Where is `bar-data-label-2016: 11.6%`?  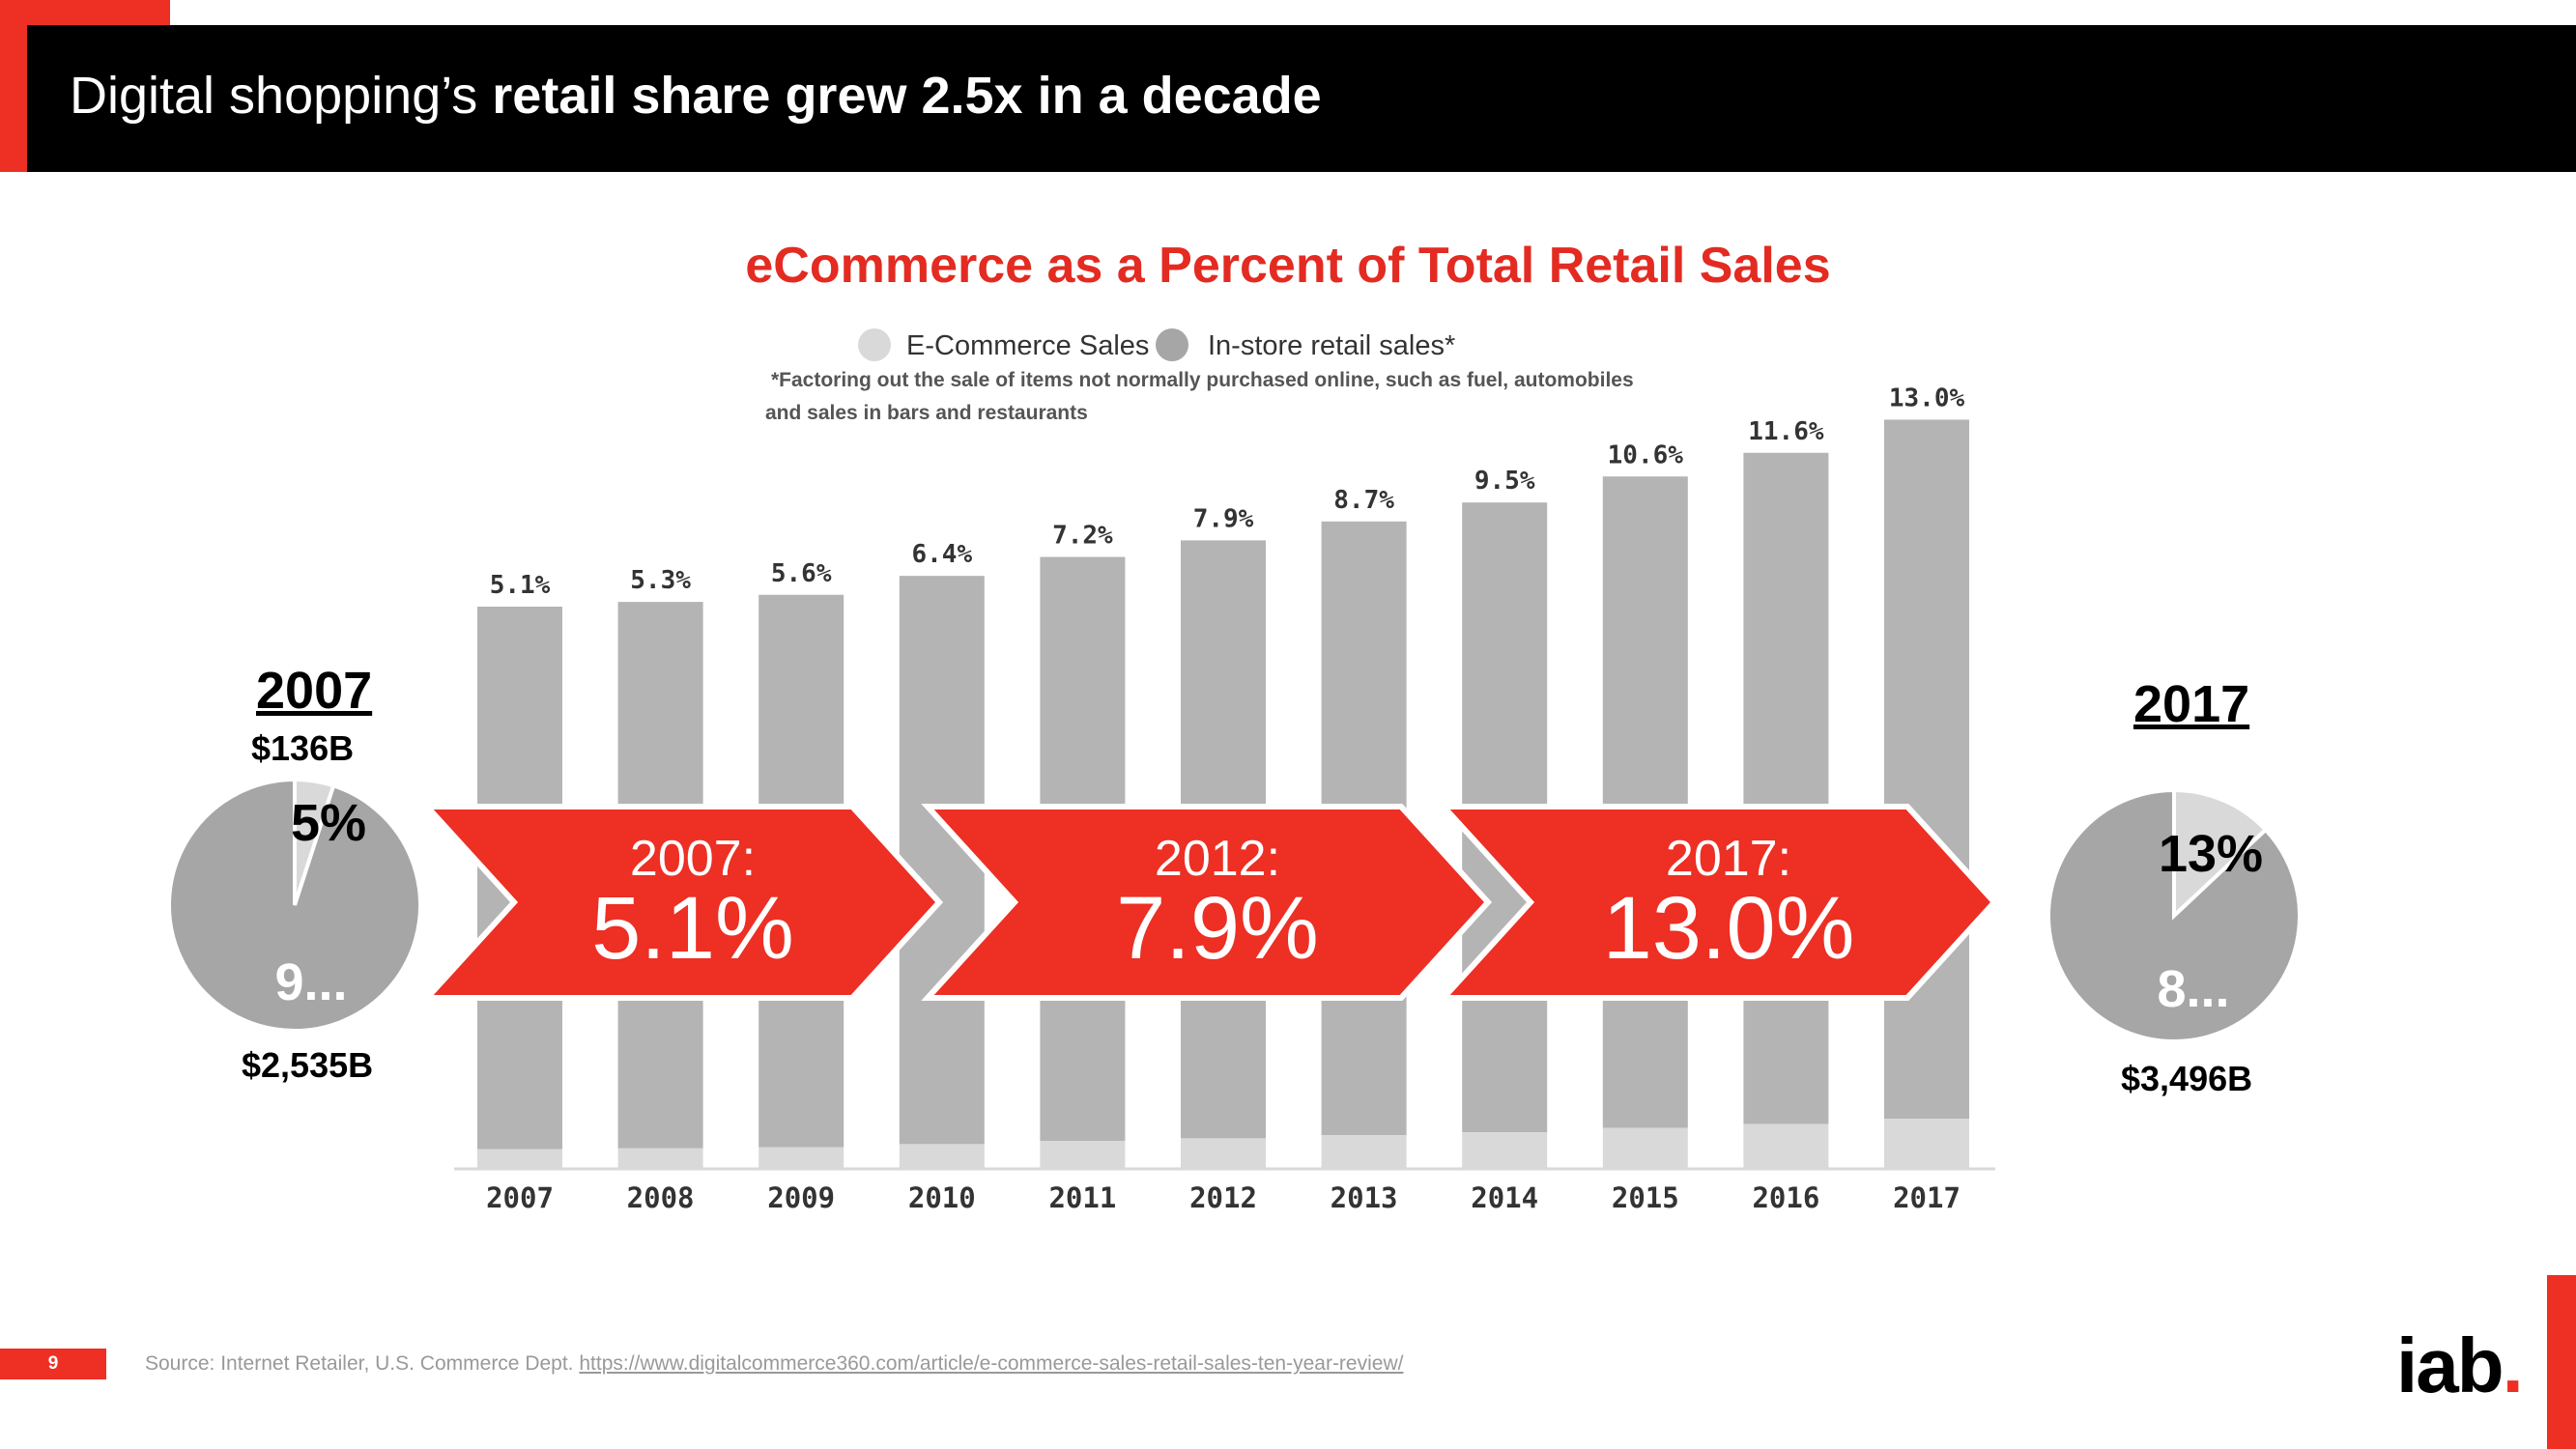 bar-data-label-2016: 11.6% is located at coordinates (1786, 431).